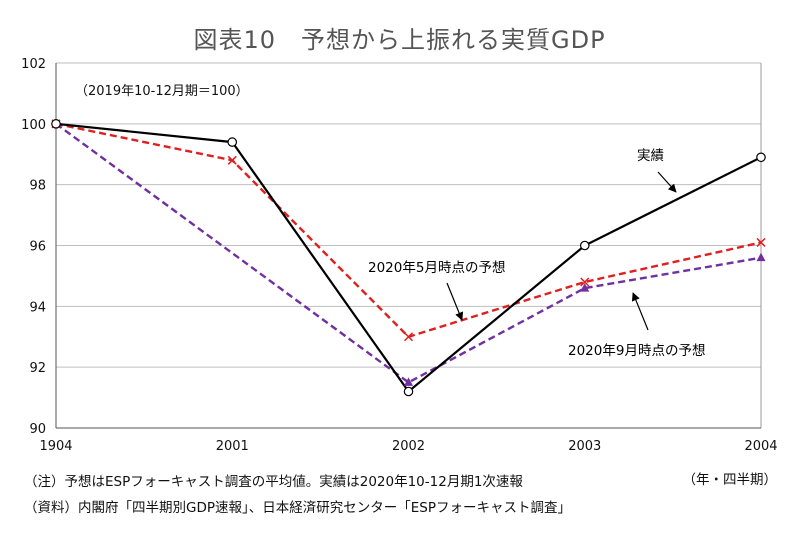 The height and width of the screenshot is (545, 799). Describe the element at coordinates (37, 429) in the screenshot. I see `y-tick-label: 90` at that location.